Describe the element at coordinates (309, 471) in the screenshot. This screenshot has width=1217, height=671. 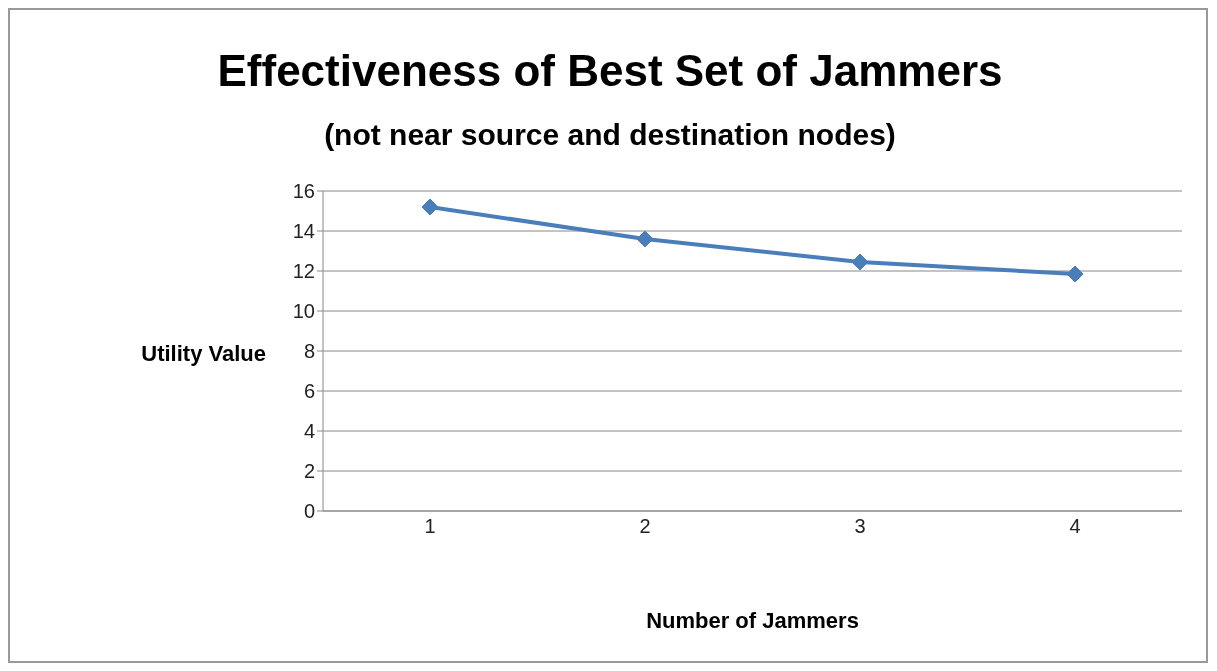
I see `y-tick-label: 2` at that location.